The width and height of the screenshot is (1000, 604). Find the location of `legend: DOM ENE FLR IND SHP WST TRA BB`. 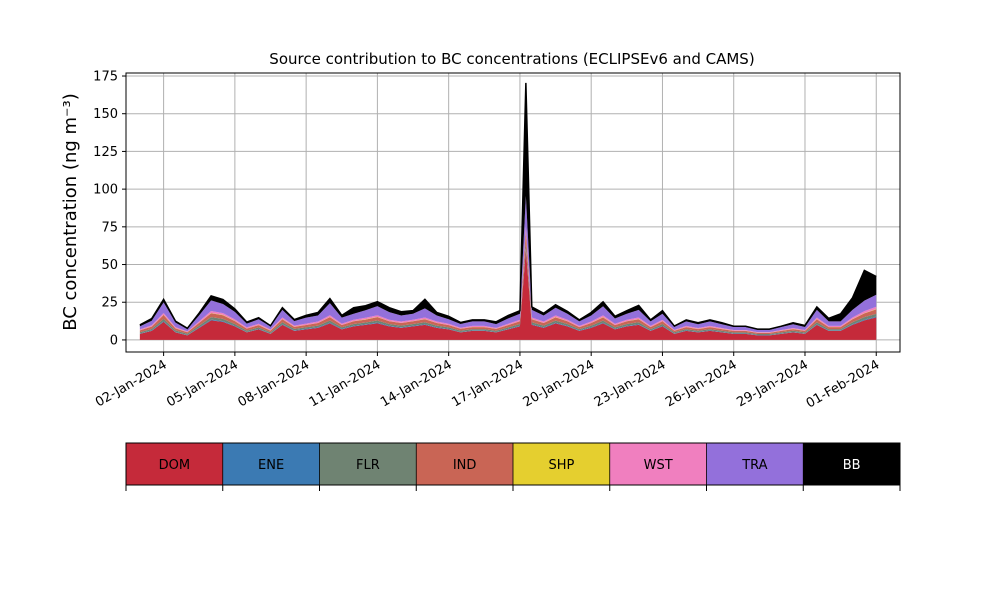

legend: DOM ENE FLR IND SHP WST TRA BB is located at coordinates (513, 466).